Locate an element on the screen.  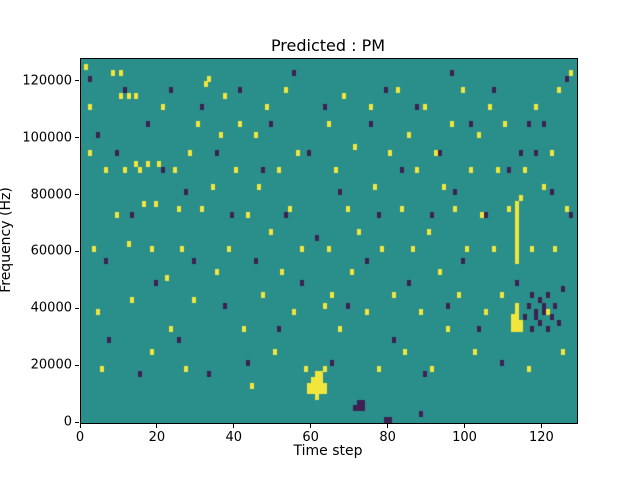
x-tick-label: 60 is located at coordinates (310, 437).